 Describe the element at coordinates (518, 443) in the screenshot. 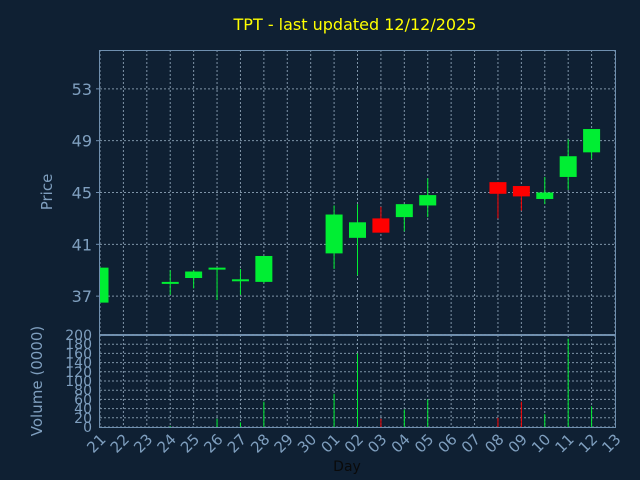

I see `x-tick-label: 09` at that location.